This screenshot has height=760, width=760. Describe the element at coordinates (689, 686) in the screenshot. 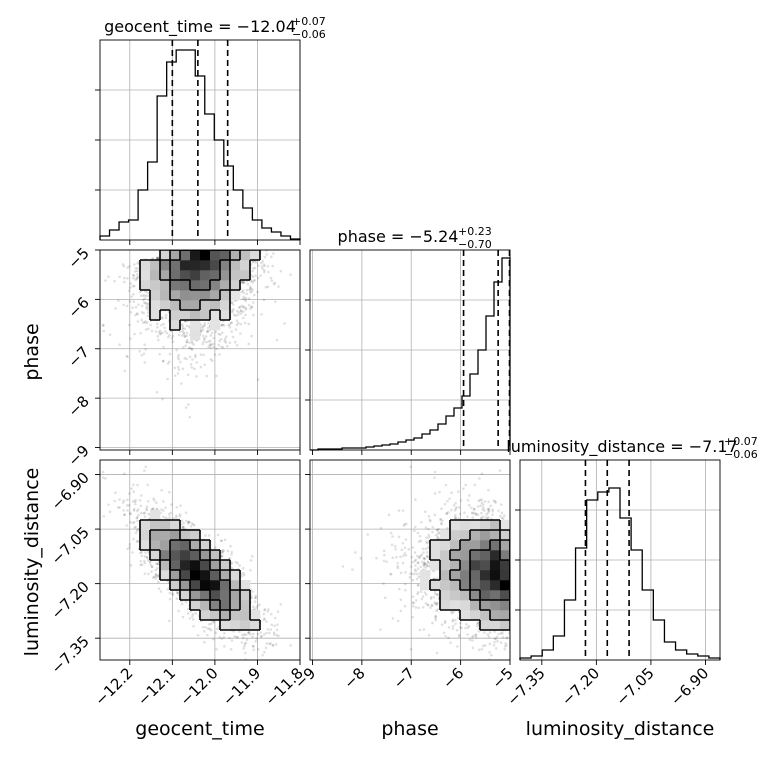

I see `x-tick-label: −6.90` at that location.